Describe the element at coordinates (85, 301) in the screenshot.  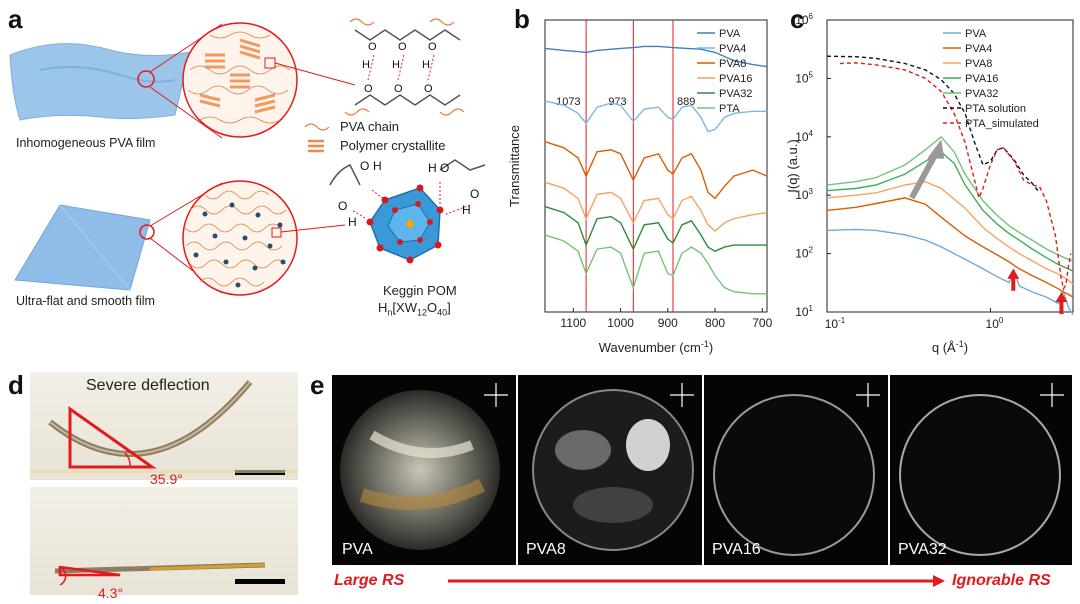
I see `film2-caption: Ultra-flat and smooth film` at that location.